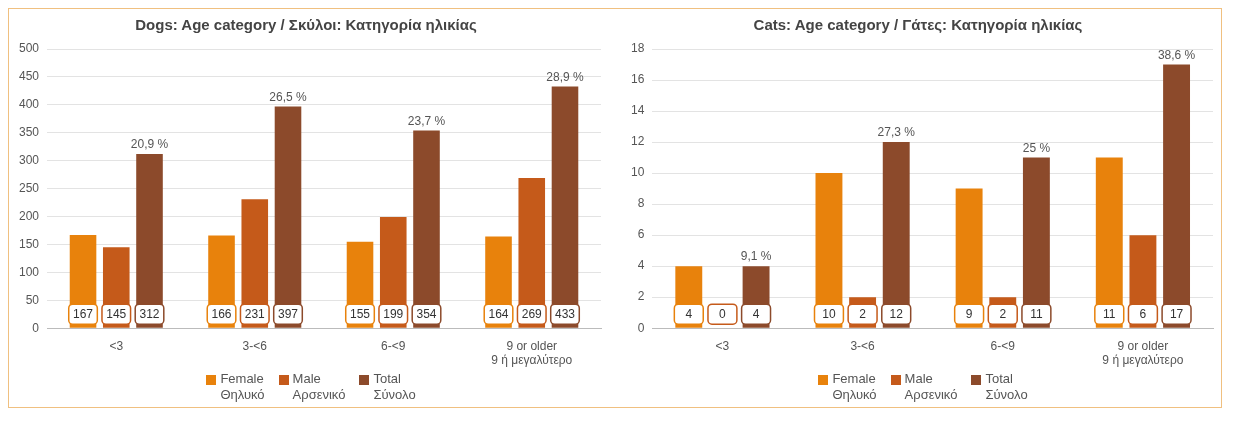 Image resolution: width=1234 pixels, height=434 pixels. Describe the element at coordinates (565, 313) in the screenshot. I see `data-label: 433` at that location.